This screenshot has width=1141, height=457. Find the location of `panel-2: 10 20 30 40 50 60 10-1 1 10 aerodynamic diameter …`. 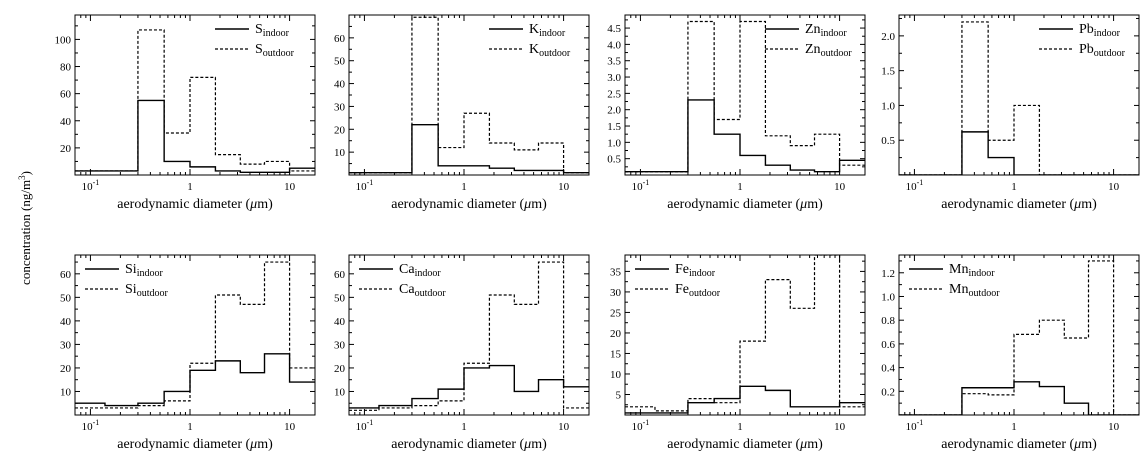

panel-2: 10 20 30 40 50 60 10-1 1 10 aerodynamic diameter … is located at coordinates (462, 113).